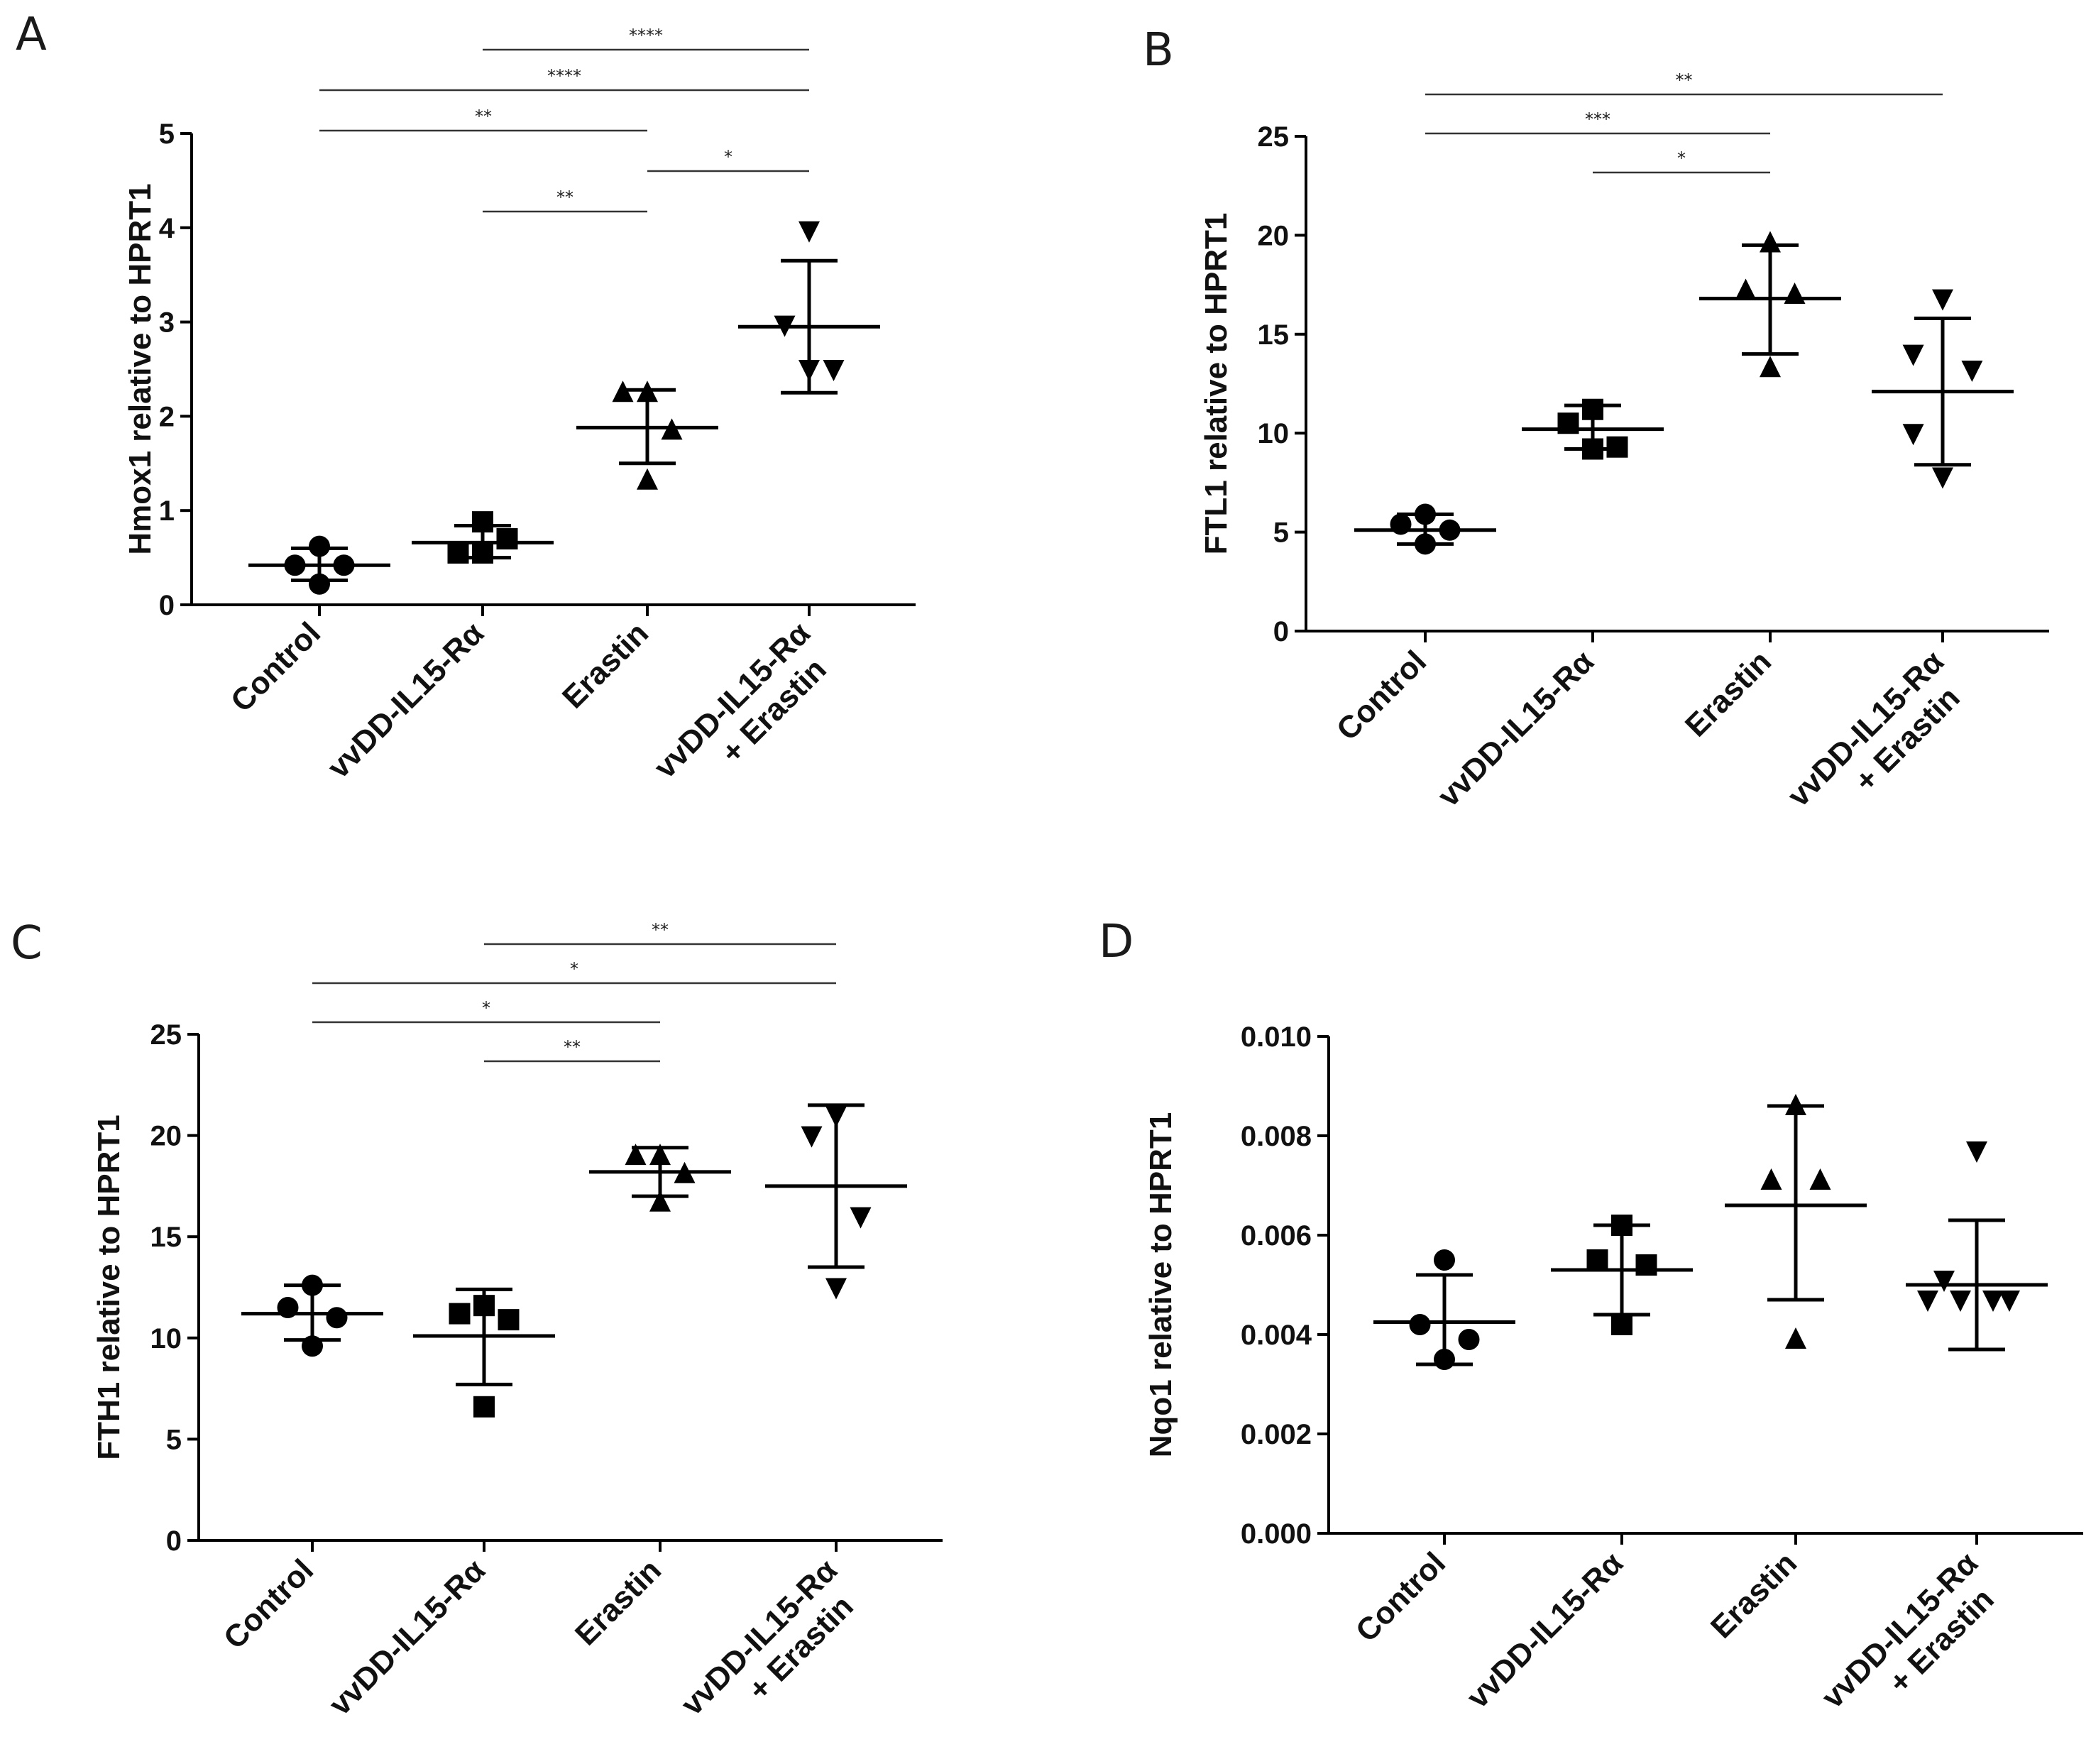 This screenshot has height=1764, width=2091. What do you see at coordinates (167, 511) in the screenshot?
I see `y-tick-label: 1` at bounding box center [167, 511].